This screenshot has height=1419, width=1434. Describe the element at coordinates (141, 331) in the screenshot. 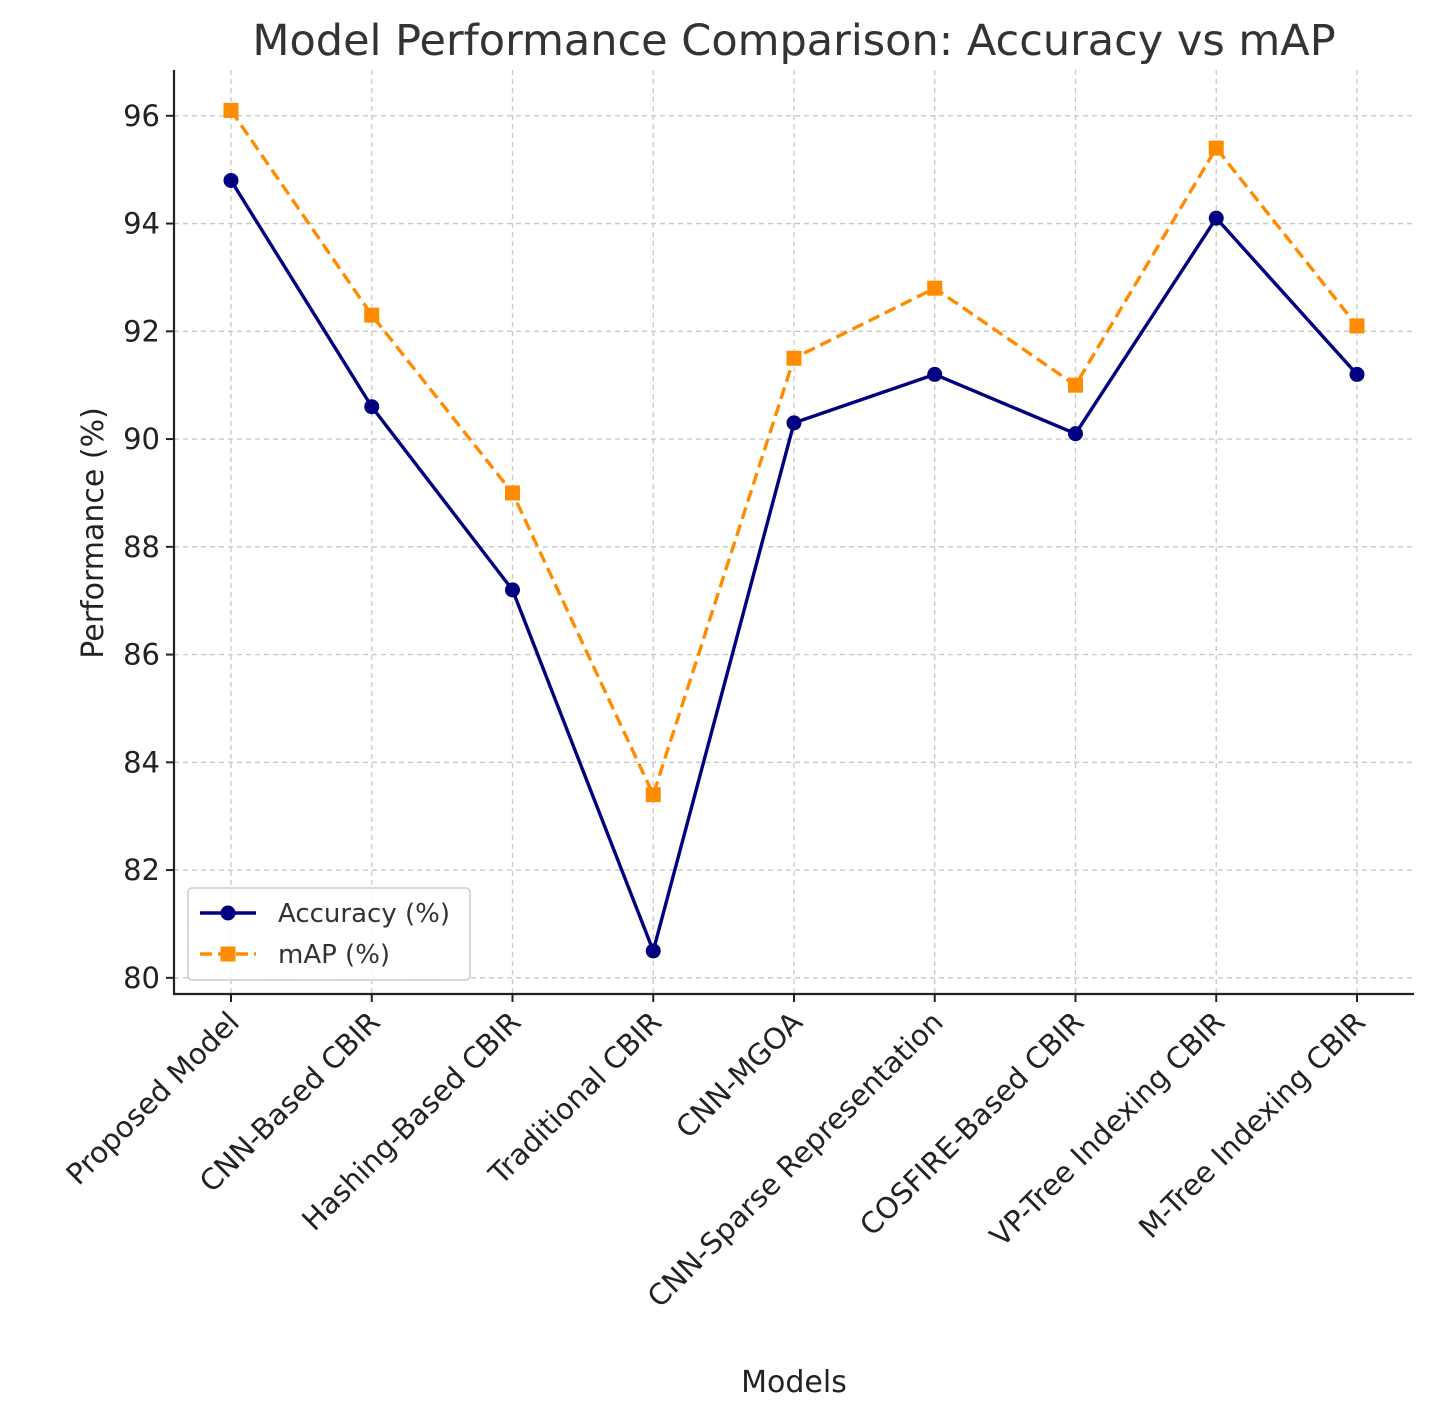

I see `y-tick-label: 92` at that location.